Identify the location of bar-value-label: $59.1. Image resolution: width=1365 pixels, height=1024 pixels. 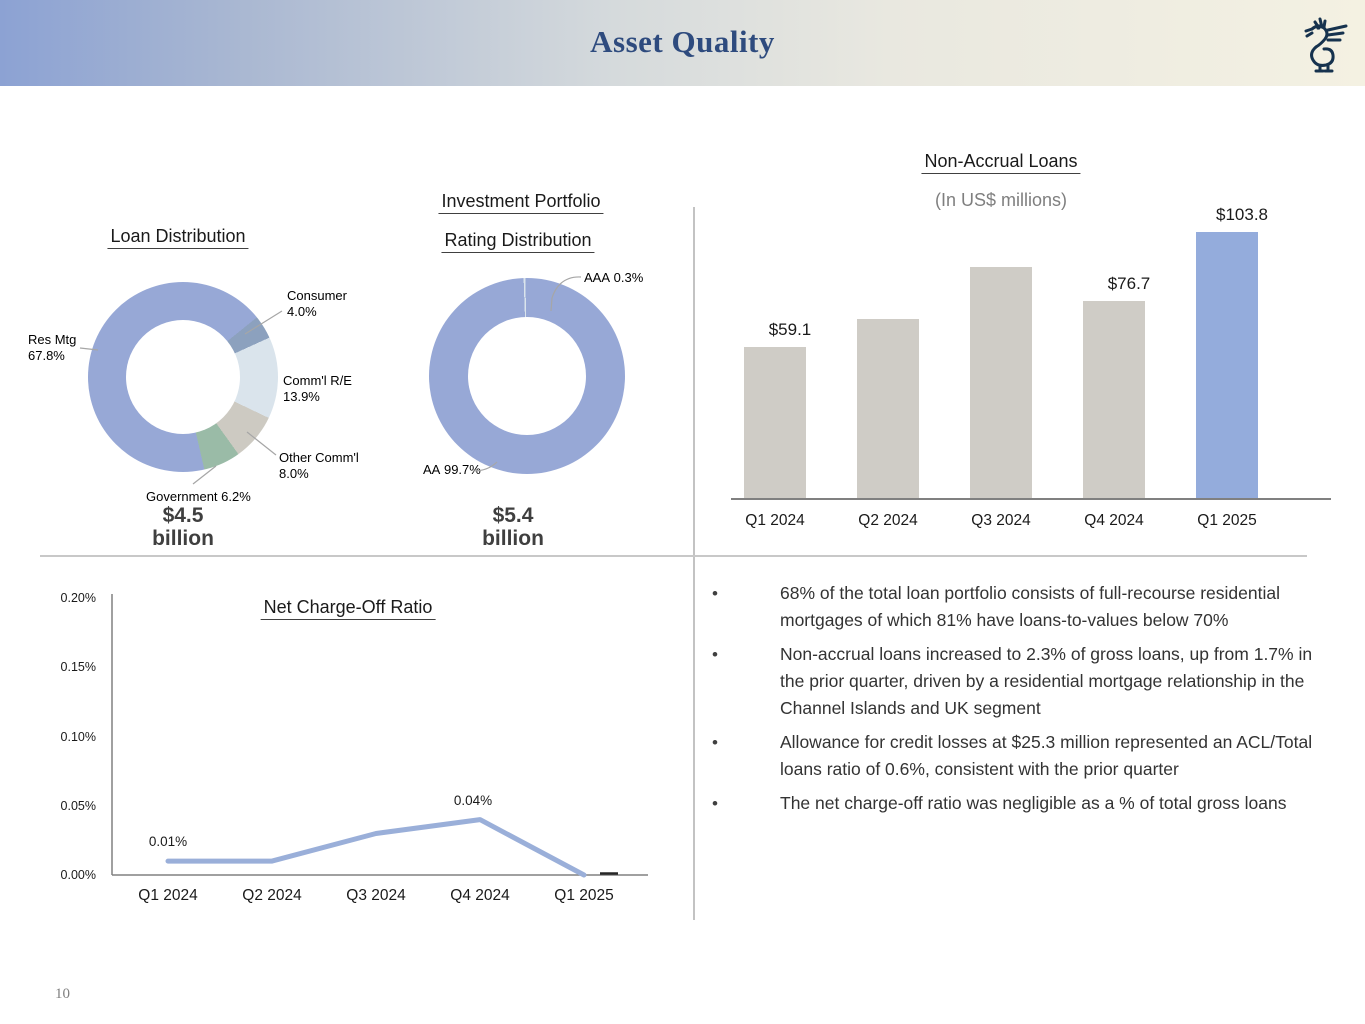
(790, 329).